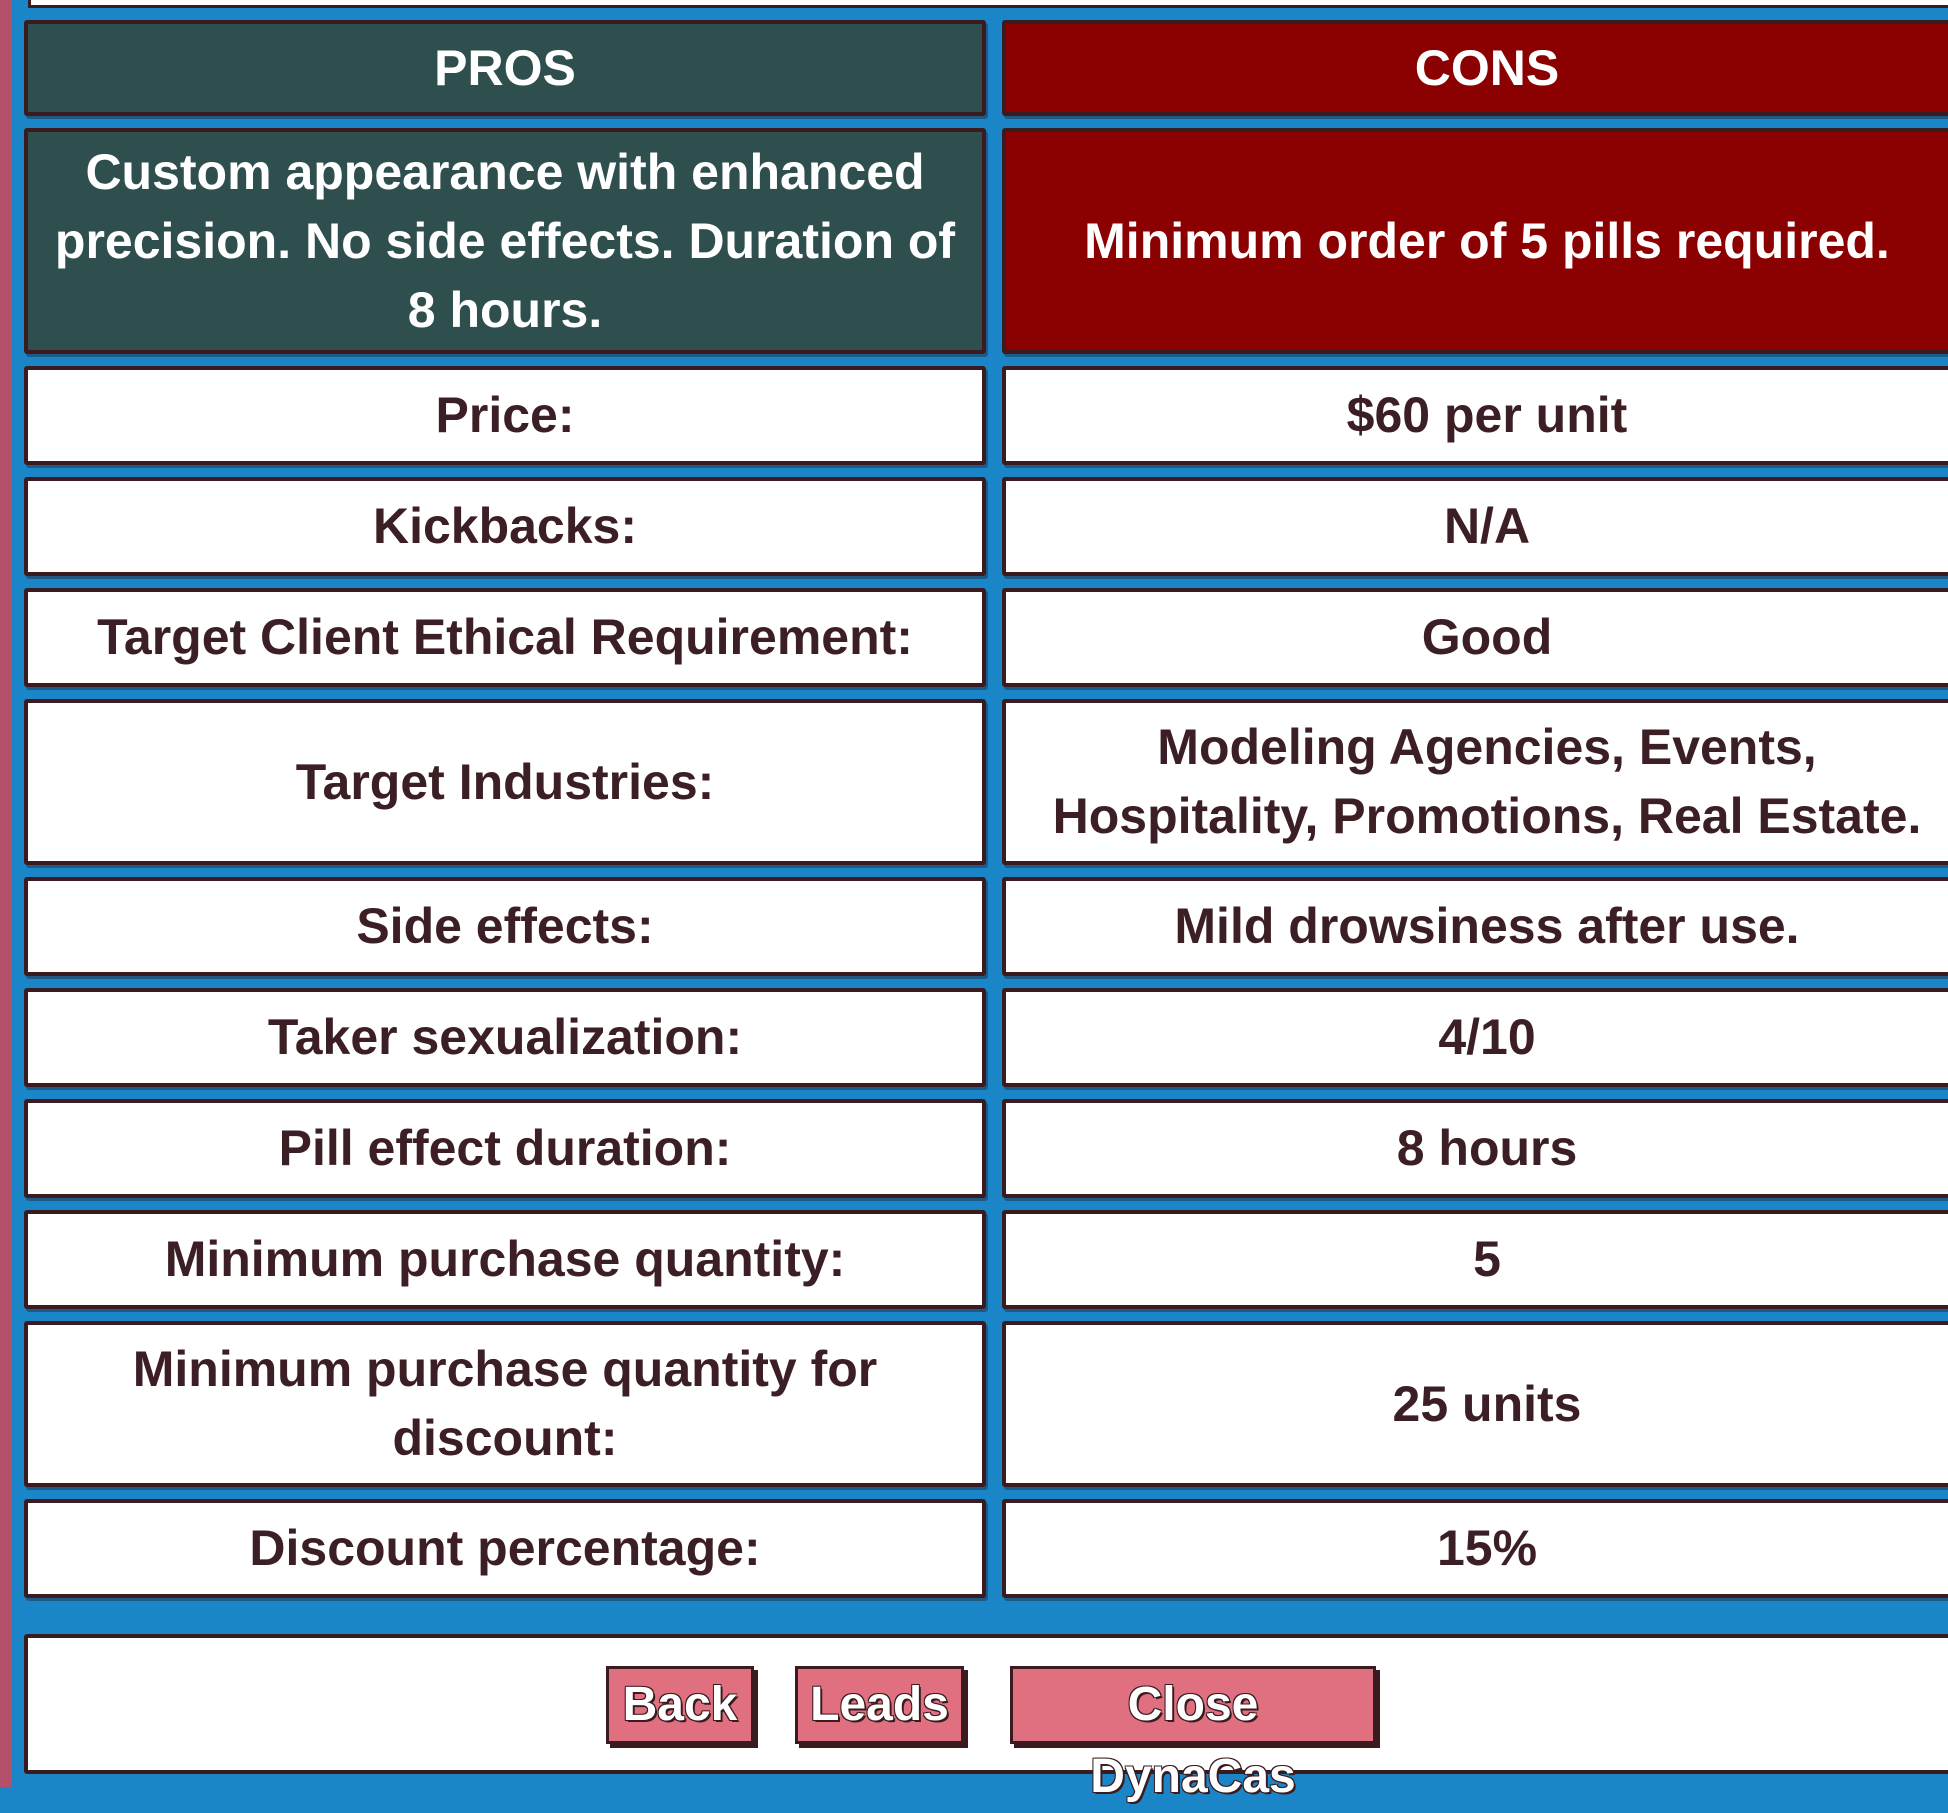 Image resolution: width=1948 pixels, height=1813 pixels. I want to click on detail-label: Pill effect duration:, so click(505, 1148).